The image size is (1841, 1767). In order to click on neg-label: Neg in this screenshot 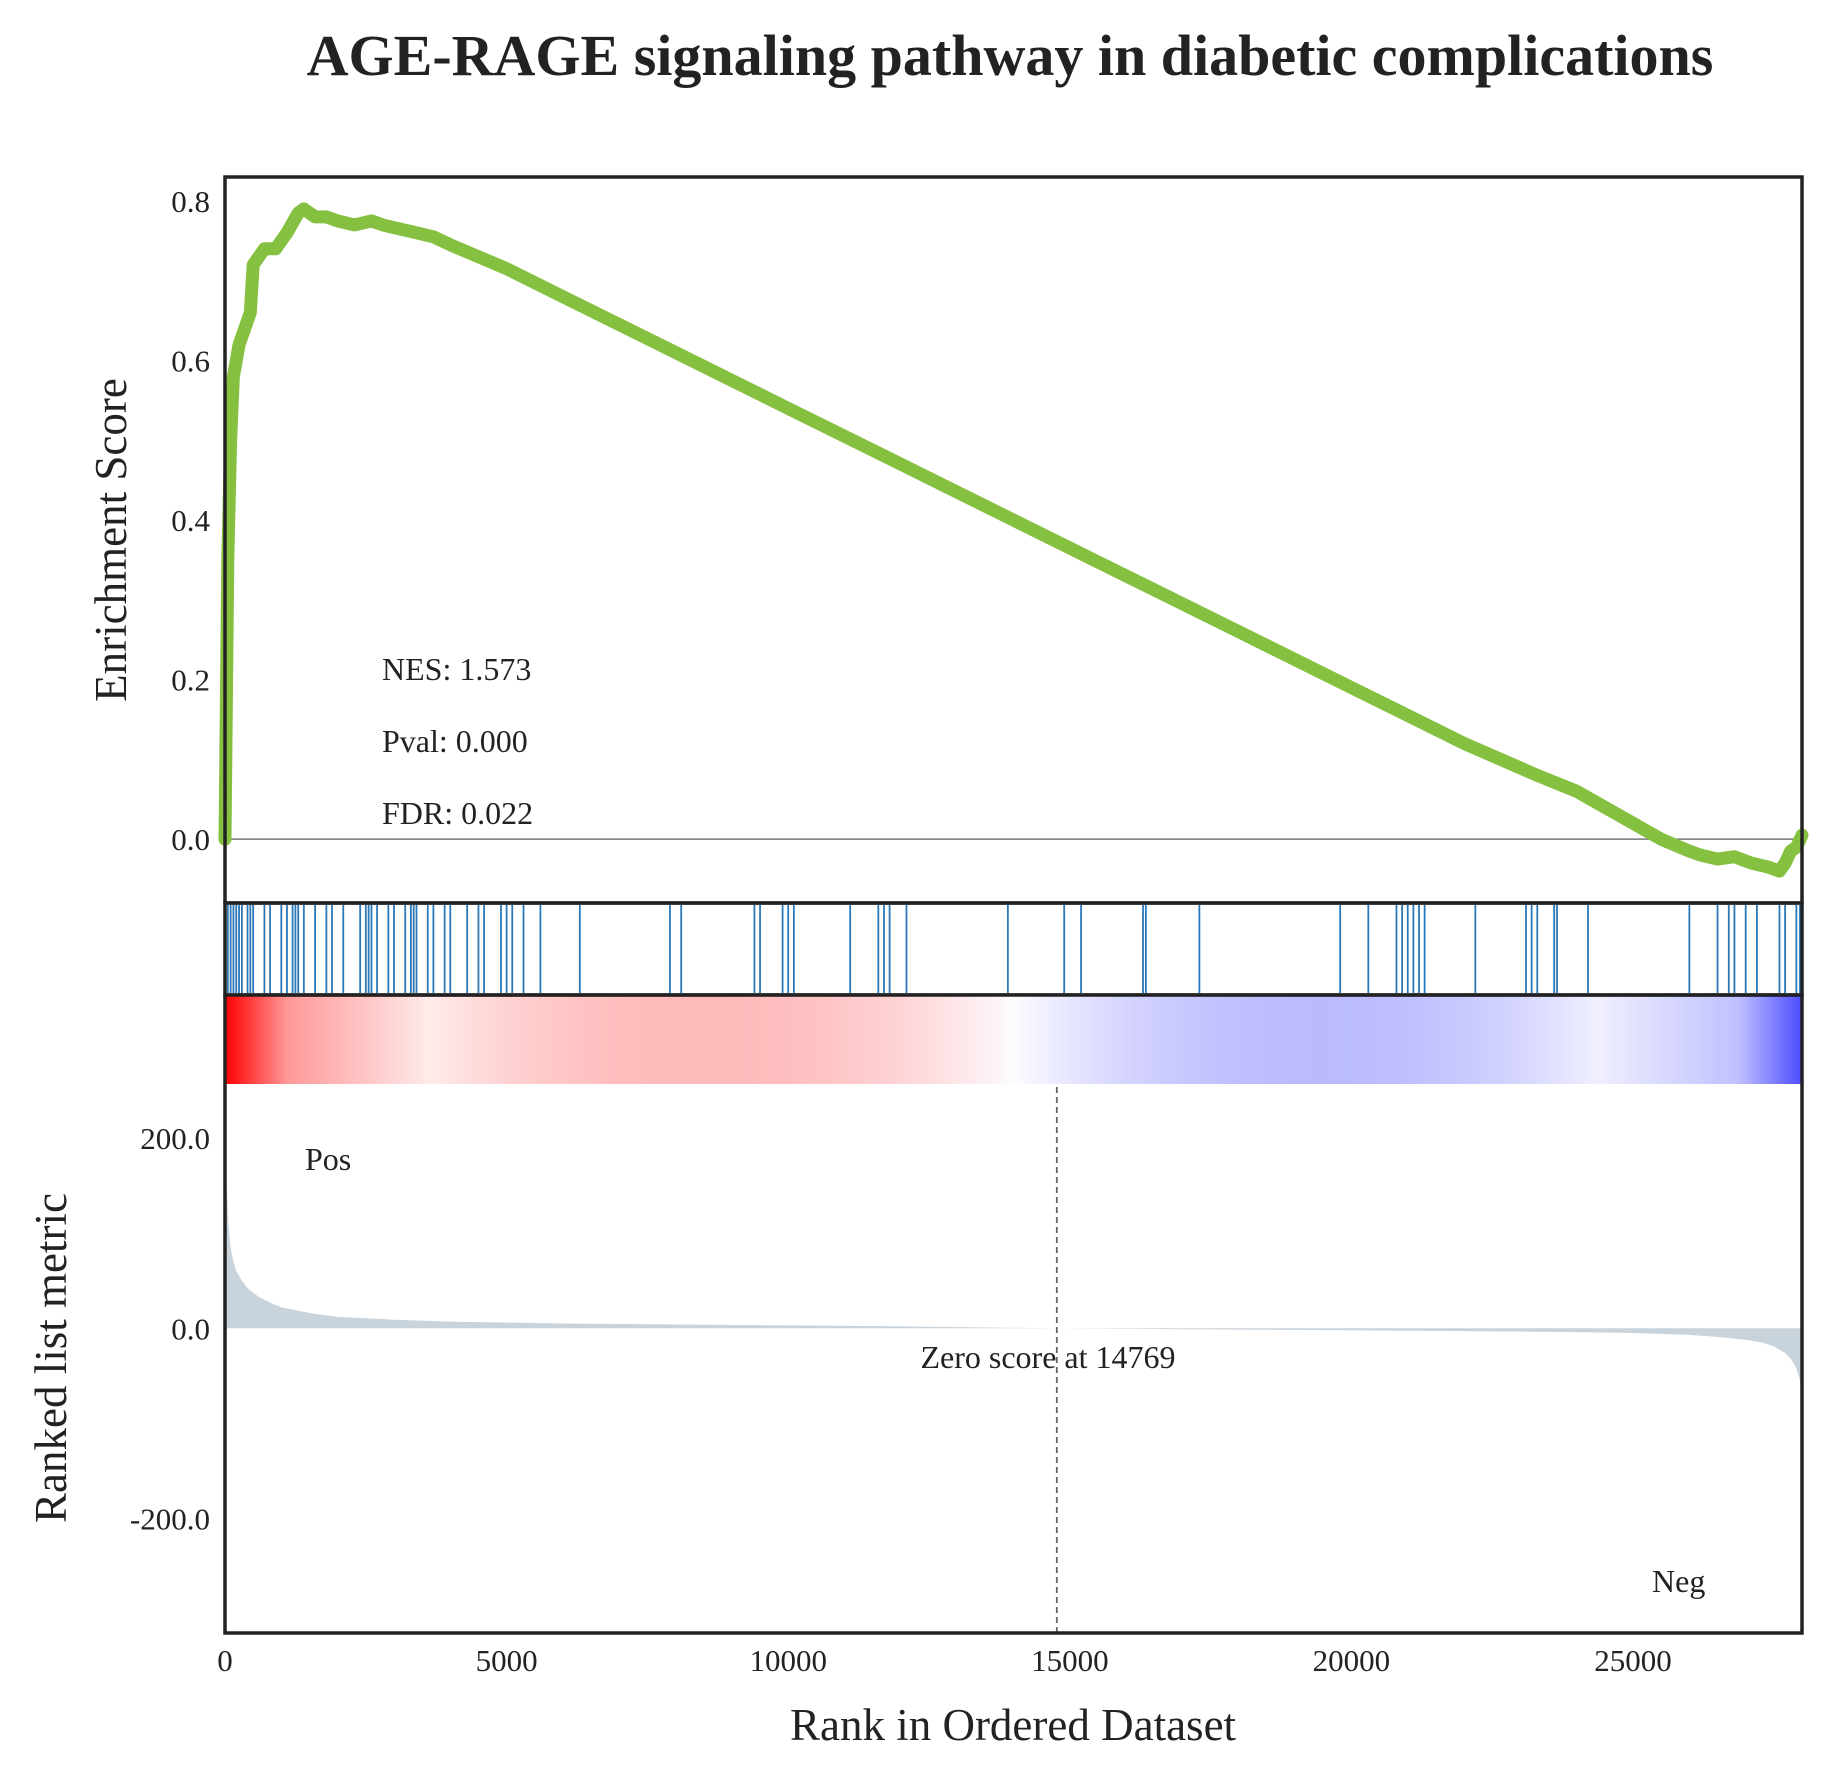, I will do `click(1678, 1581)`.